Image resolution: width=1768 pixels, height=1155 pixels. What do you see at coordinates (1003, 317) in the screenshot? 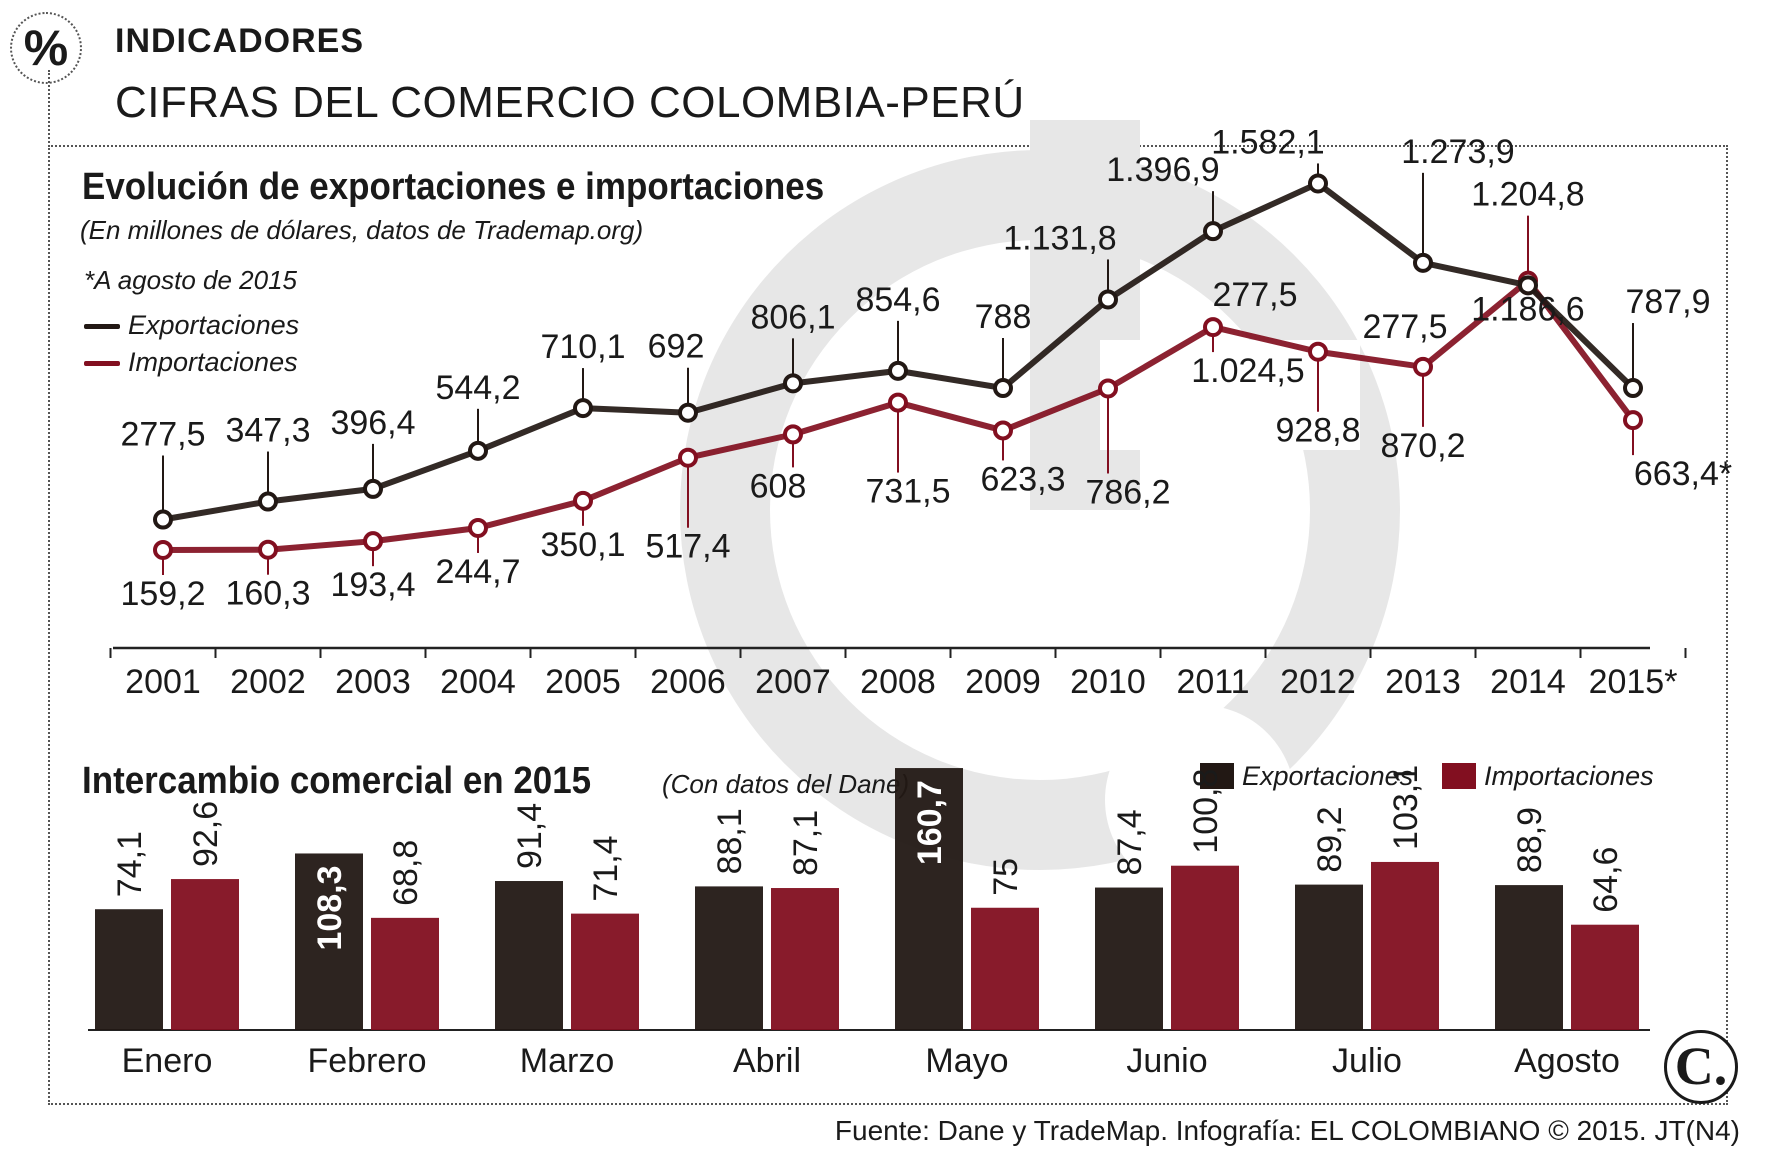
I see `exports-value-label: 788` at bounding box center [1003, 317].